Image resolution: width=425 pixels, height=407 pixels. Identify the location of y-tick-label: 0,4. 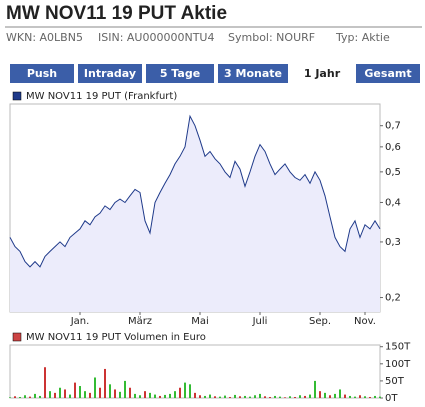
(393, 202).